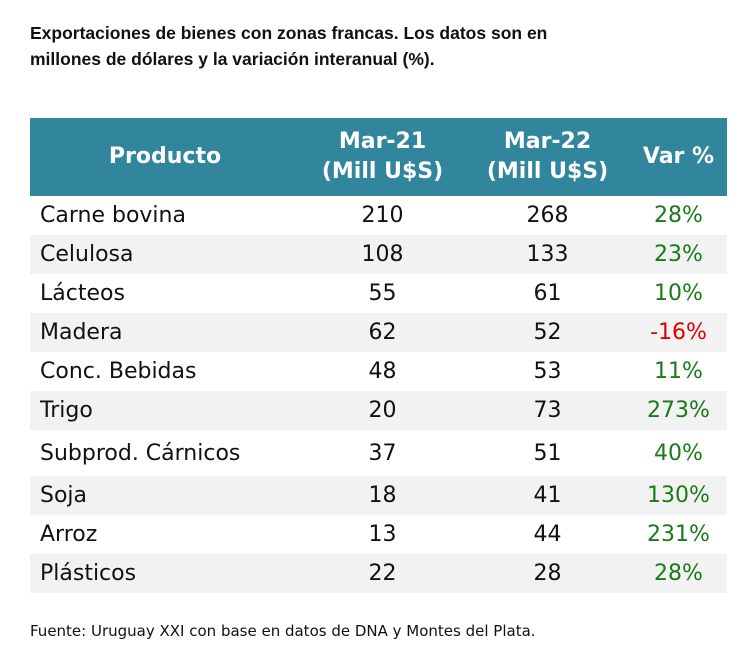  I want to click on value-cell: 48, so click(382, 371).